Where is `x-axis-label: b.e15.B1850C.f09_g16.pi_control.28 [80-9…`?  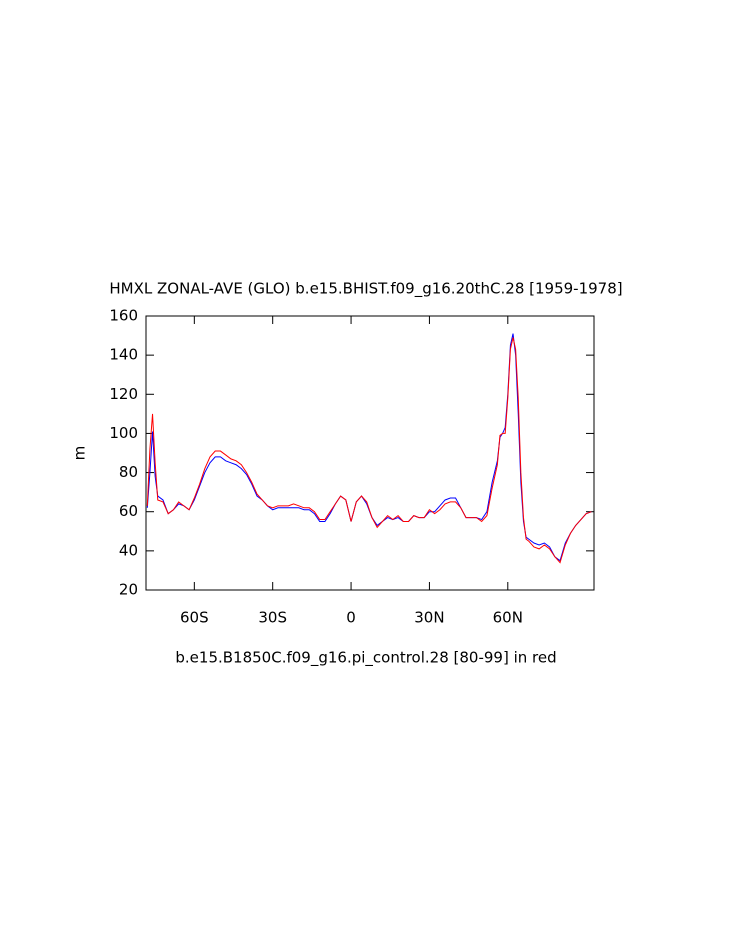 x-axis-label: b.e15.B1850C.f09_g16.pi_control.28 [80-9… is located at coordinates (365, 658).